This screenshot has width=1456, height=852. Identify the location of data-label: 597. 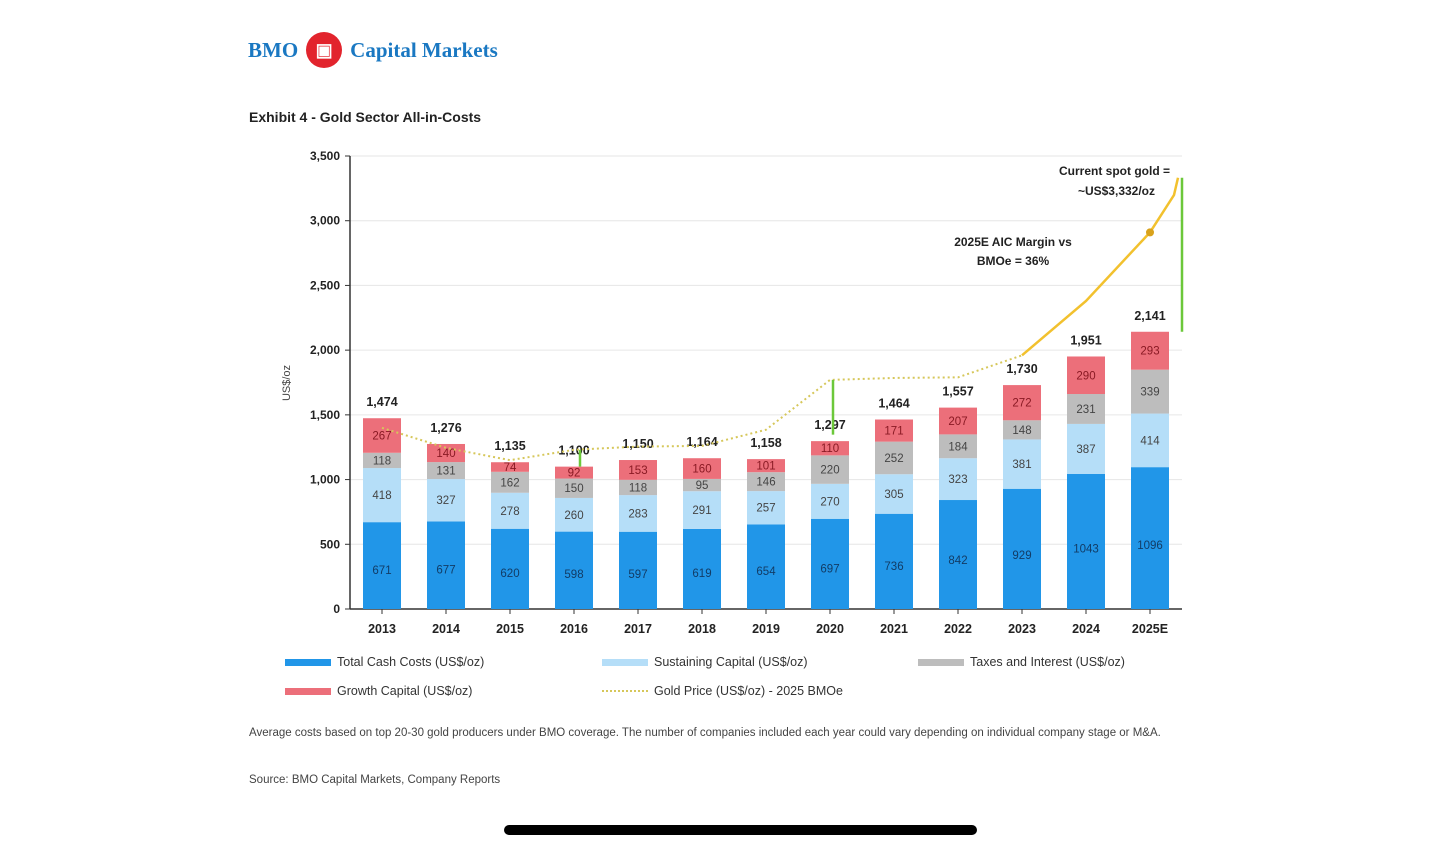
(637, 575).